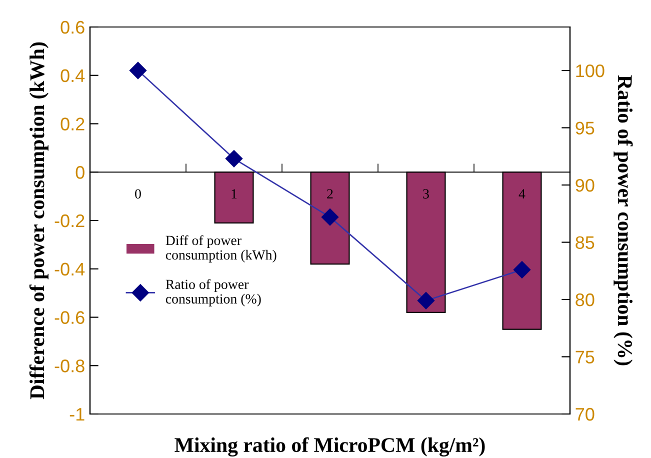 The height and width of the screenshot is (458, 651). I want to click on y-tick-label: -0.2, so click(69, 221).